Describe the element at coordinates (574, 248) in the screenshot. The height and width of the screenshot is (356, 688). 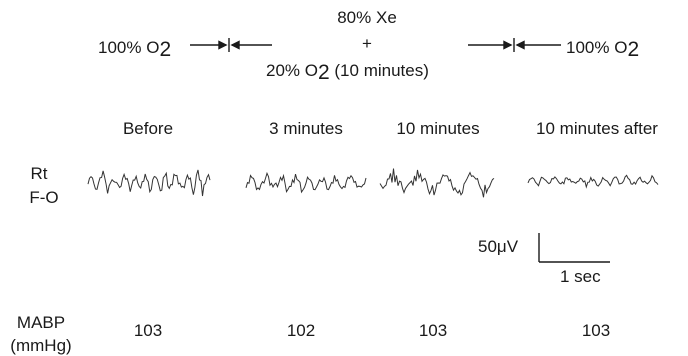
I see `scale-bar` at that location.